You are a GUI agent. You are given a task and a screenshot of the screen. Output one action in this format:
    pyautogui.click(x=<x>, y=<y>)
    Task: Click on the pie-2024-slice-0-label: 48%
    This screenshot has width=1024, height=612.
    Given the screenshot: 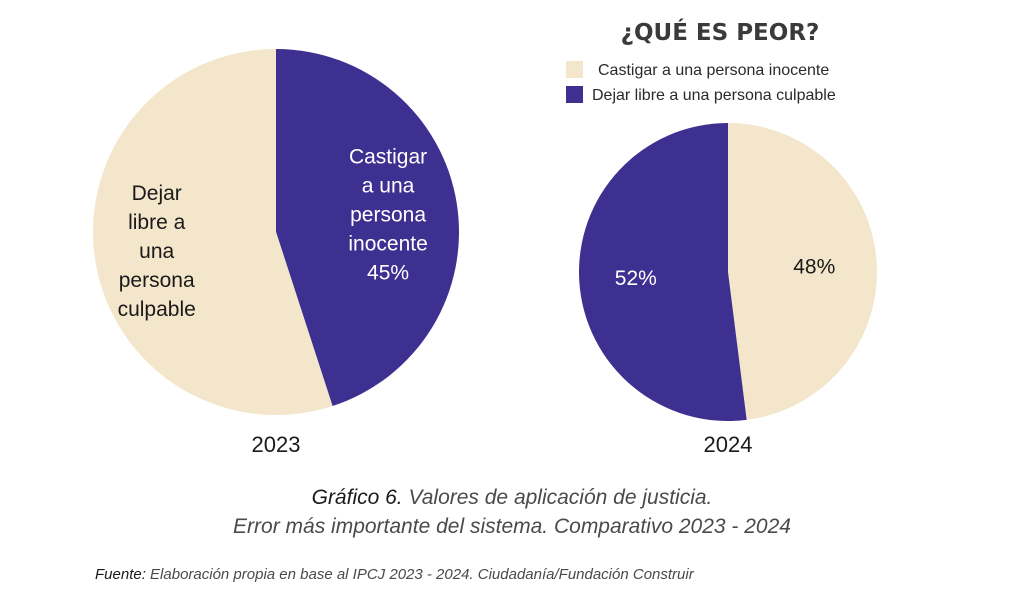 What is the action you would take?
    pyautogui.click(x=814, y=267)
    